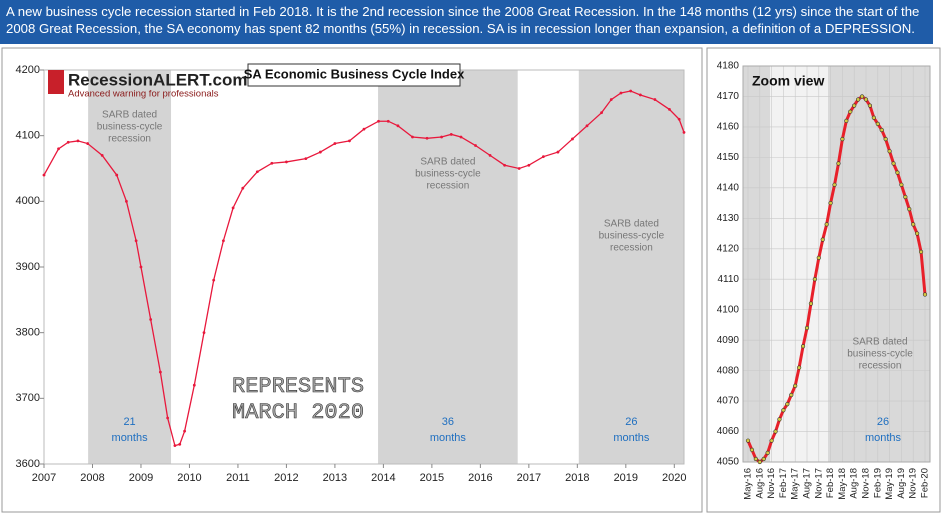 The image size is (945, 516). What do you see at coordinates (480, 478) in the screenshot?
I see `x-tick-label: 2016` at bounding box center [480, 478].